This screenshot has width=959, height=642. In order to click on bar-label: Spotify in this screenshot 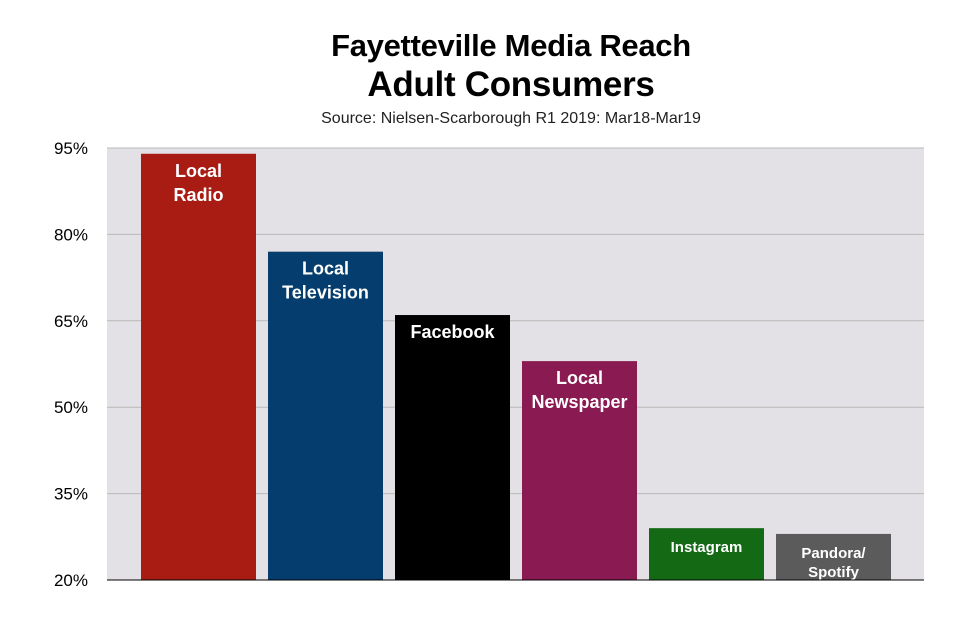, I will do `click(833, 572)`.